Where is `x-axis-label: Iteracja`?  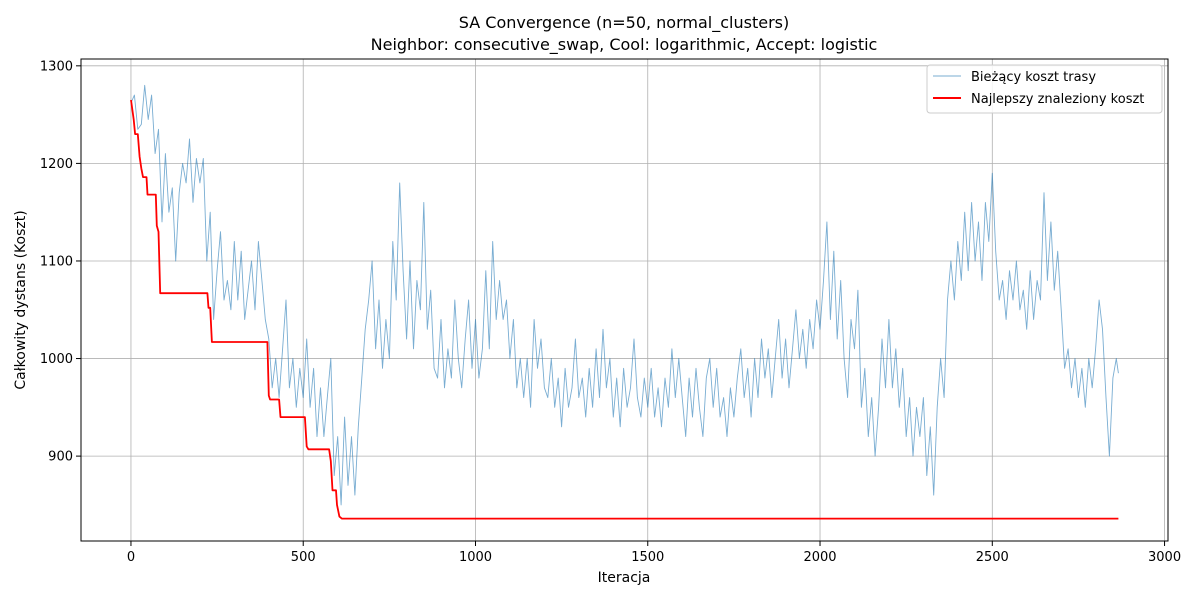 x-axis-label: Iteracja is located at coordinates (624, 578).